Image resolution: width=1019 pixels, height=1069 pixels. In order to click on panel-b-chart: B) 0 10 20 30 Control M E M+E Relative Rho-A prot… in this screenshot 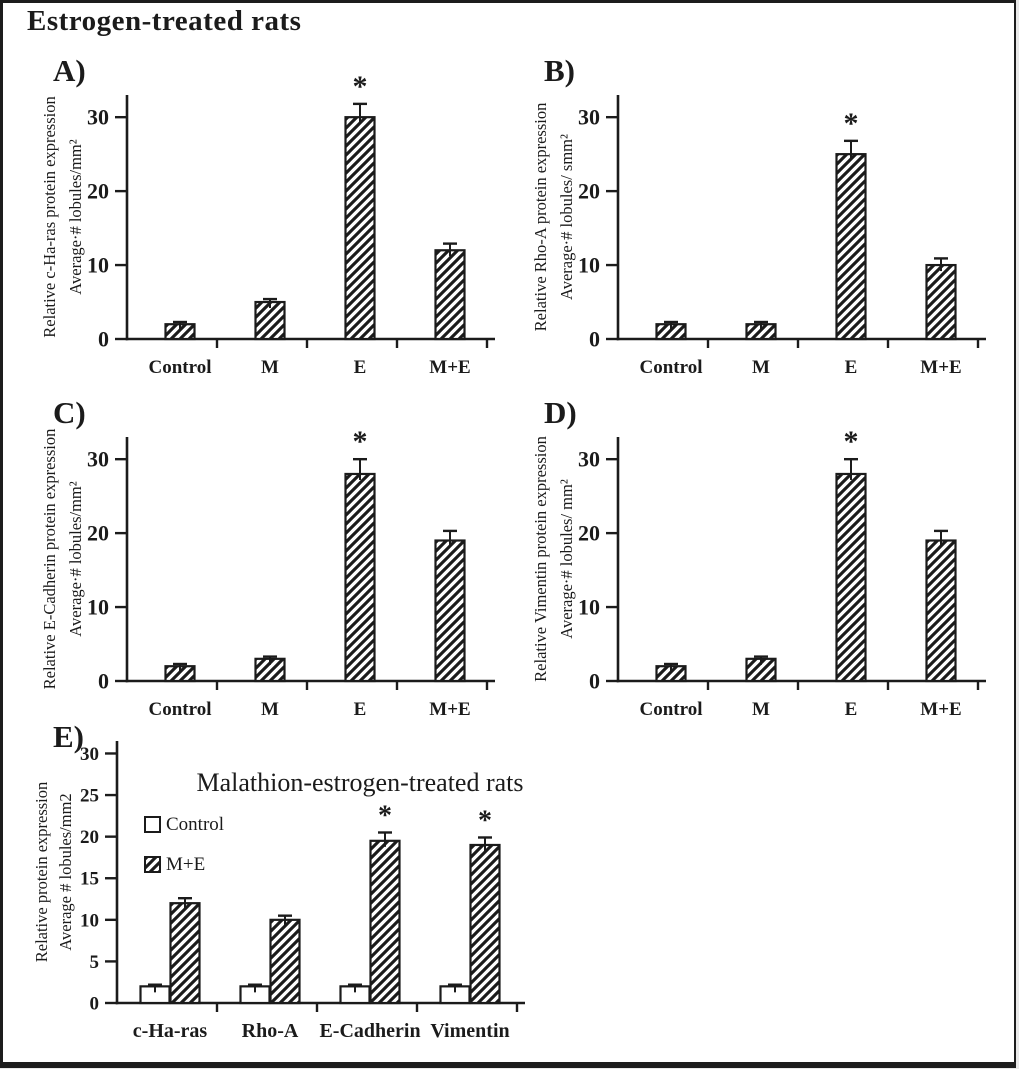, I will do `click(758, 215)`.